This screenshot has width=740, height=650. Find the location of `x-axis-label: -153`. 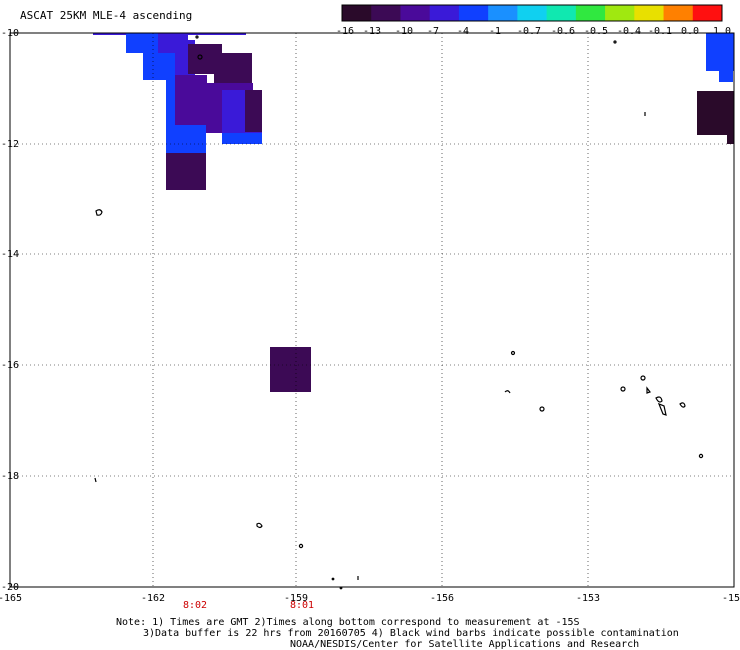

x-axis-label: -153 is located at coordinates (588, 598).